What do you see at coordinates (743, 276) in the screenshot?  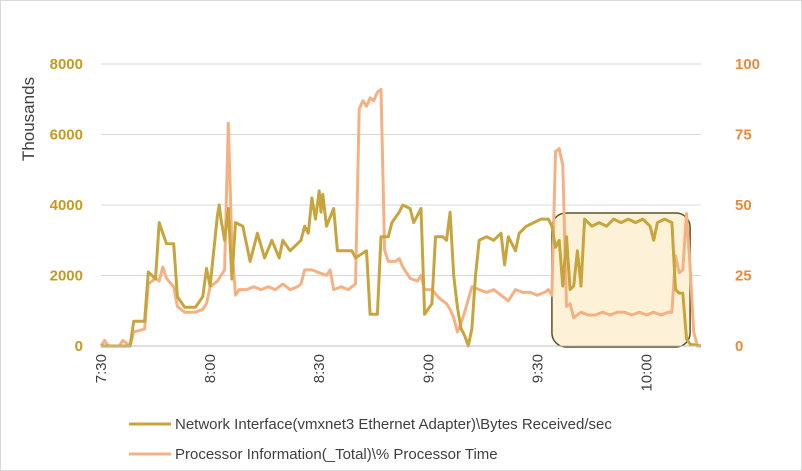 I see `y-right-tick-label: 25` at bounding box center [743, 276].